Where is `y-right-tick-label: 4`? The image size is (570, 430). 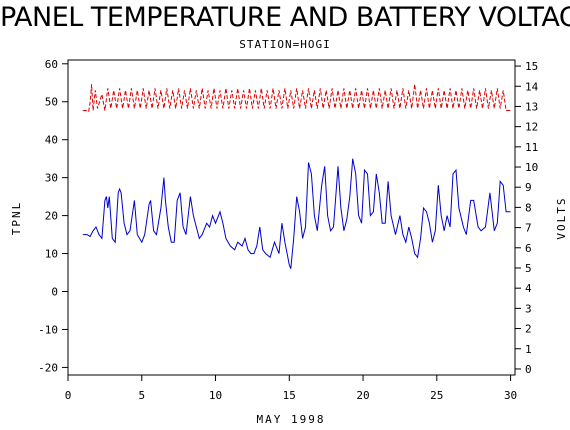 y-right-tick-label: 4 is located at coordinates (528, 288).